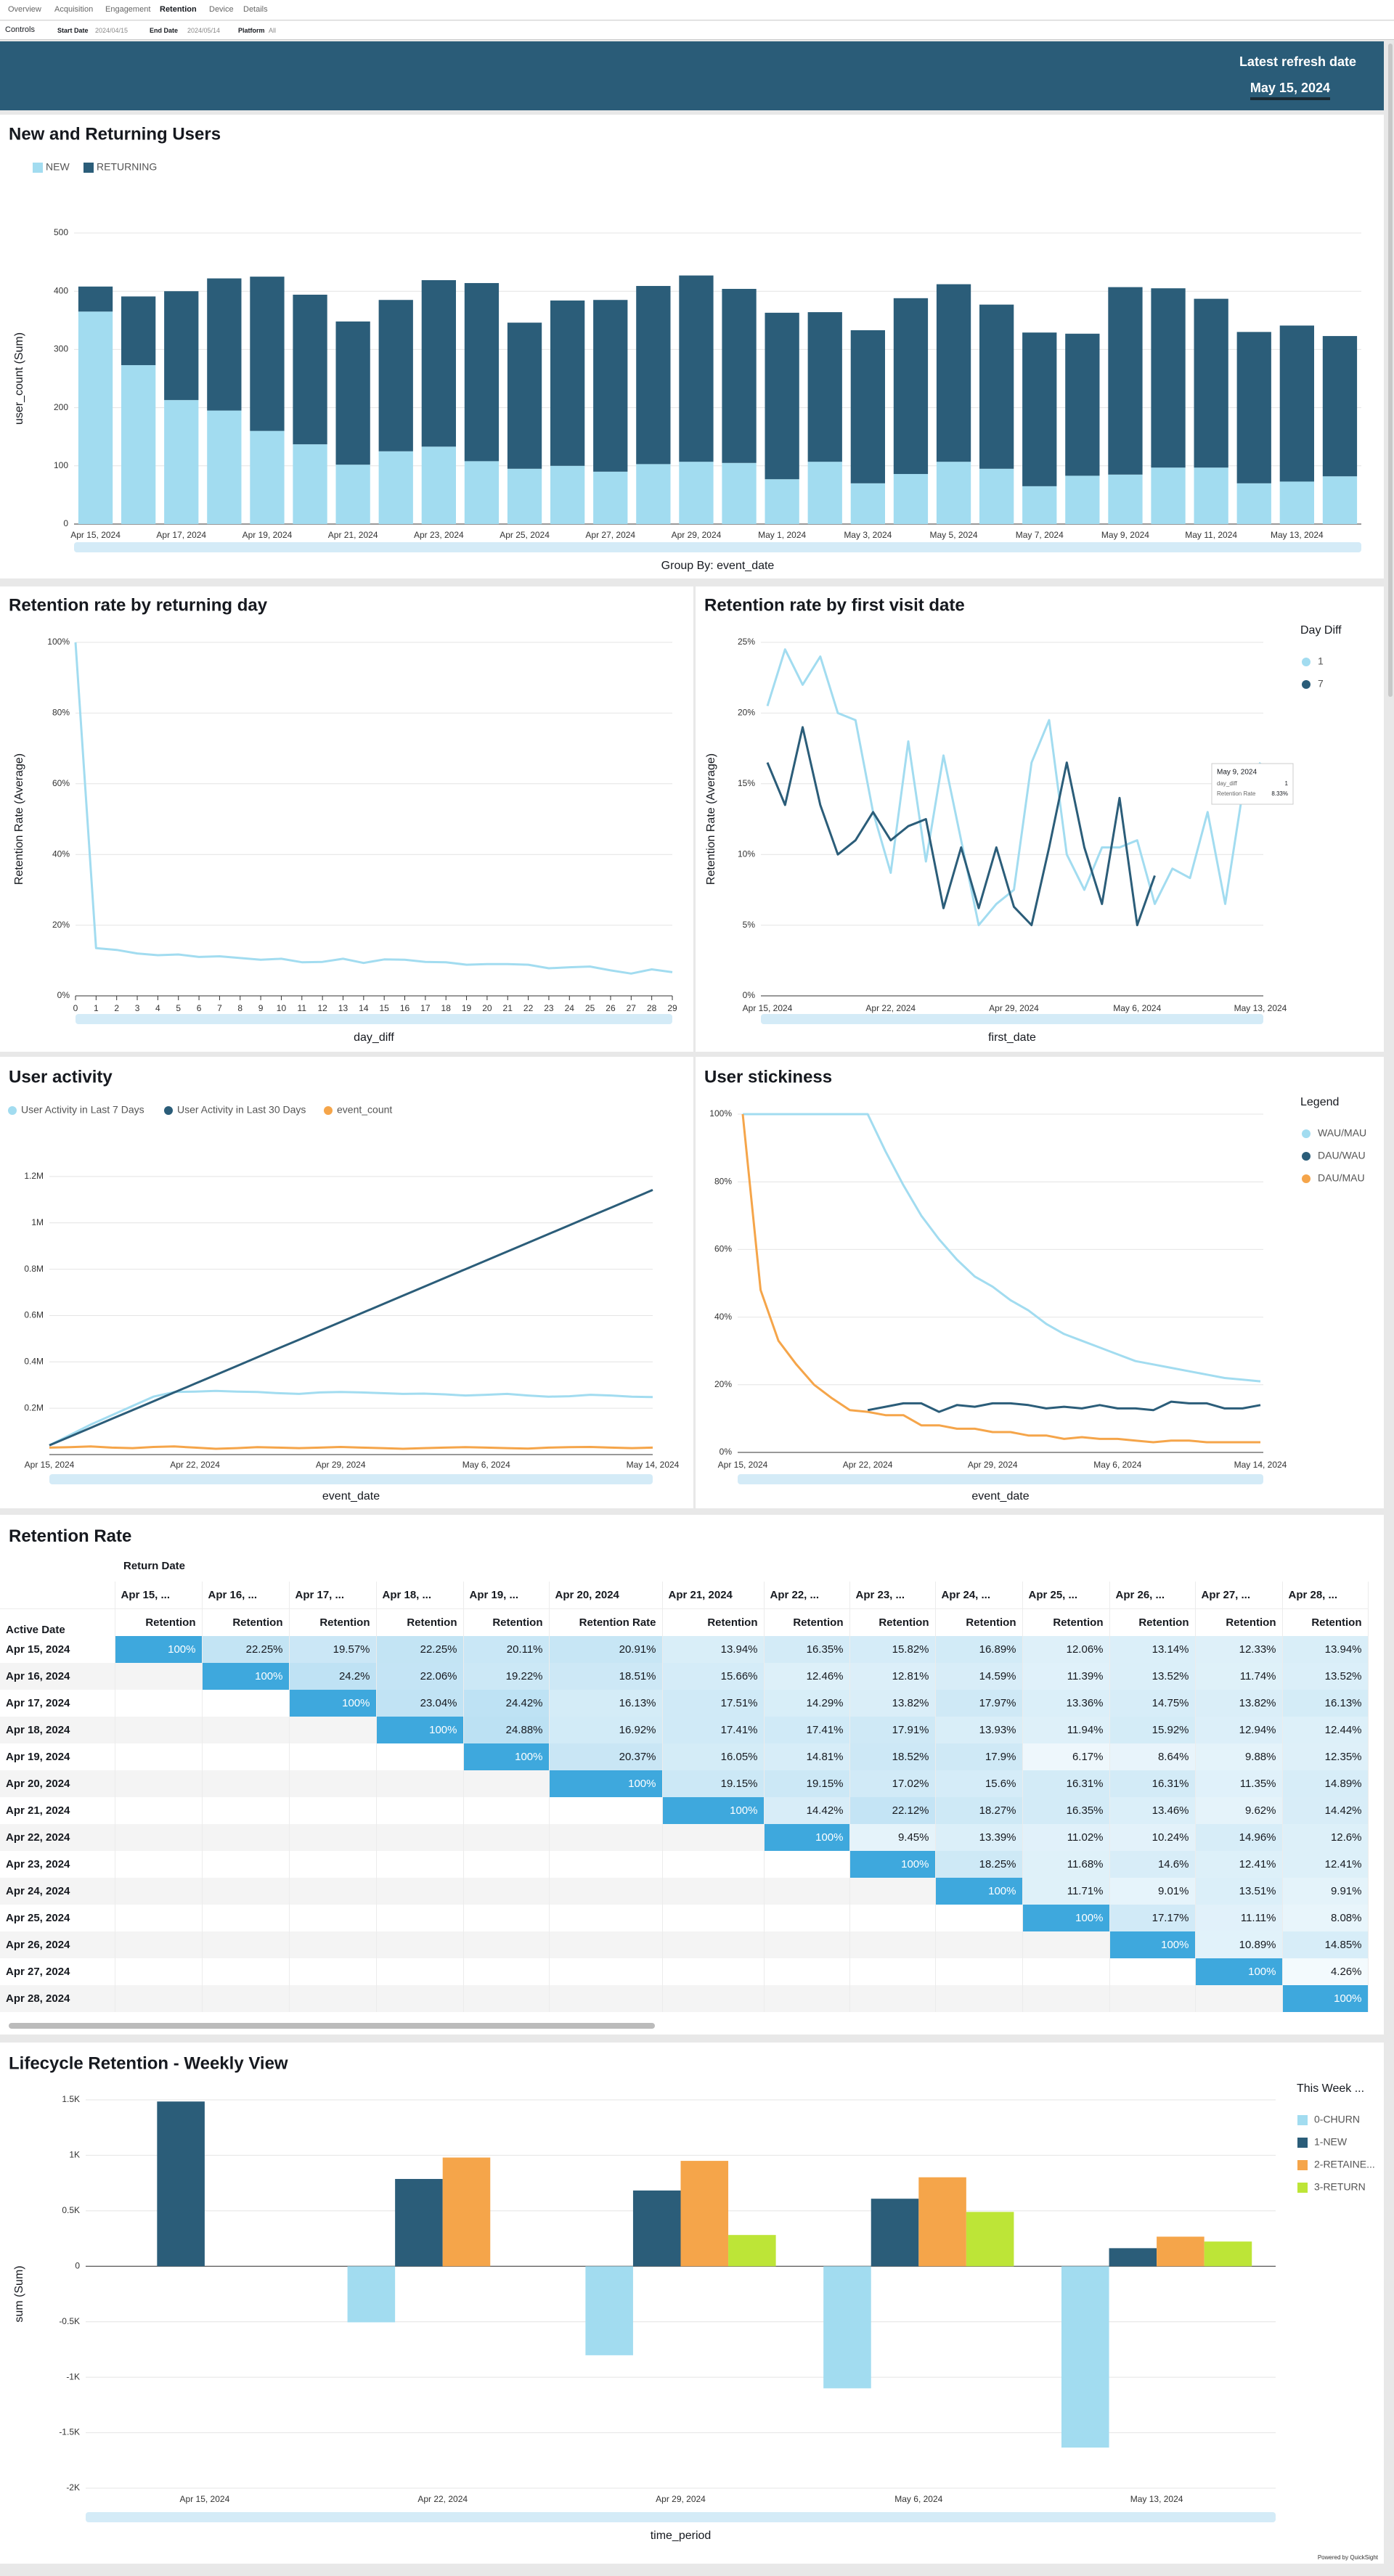 The width and height of the screenshot is (1394, 2576). Describe the element at coordinates (1066, 1730) in the screenshot. I see `cell: 11.94%` at that location.